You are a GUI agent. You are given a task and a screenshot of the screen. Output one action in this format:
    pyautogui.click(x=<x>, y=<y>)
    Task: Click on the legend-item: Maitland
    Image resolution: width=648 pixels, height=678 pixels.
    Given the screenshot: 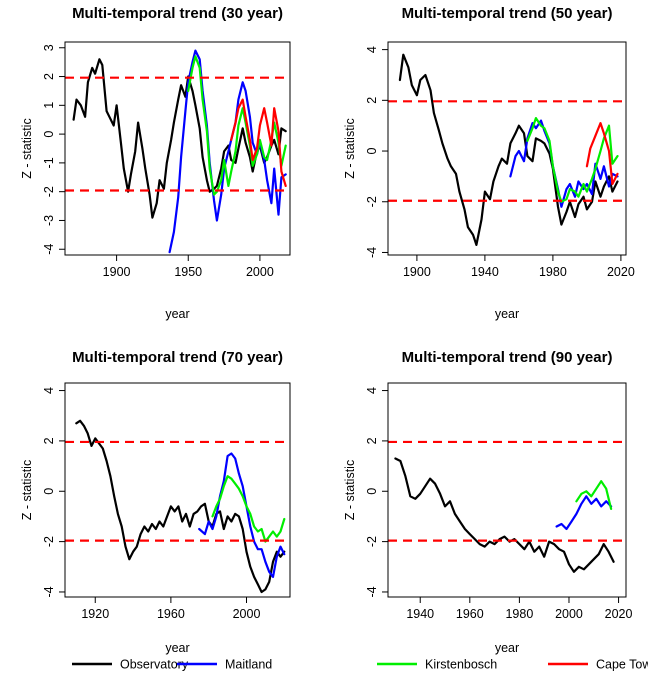 What is the action you would take?
    pyautogui.click(x=224, y=665)
    